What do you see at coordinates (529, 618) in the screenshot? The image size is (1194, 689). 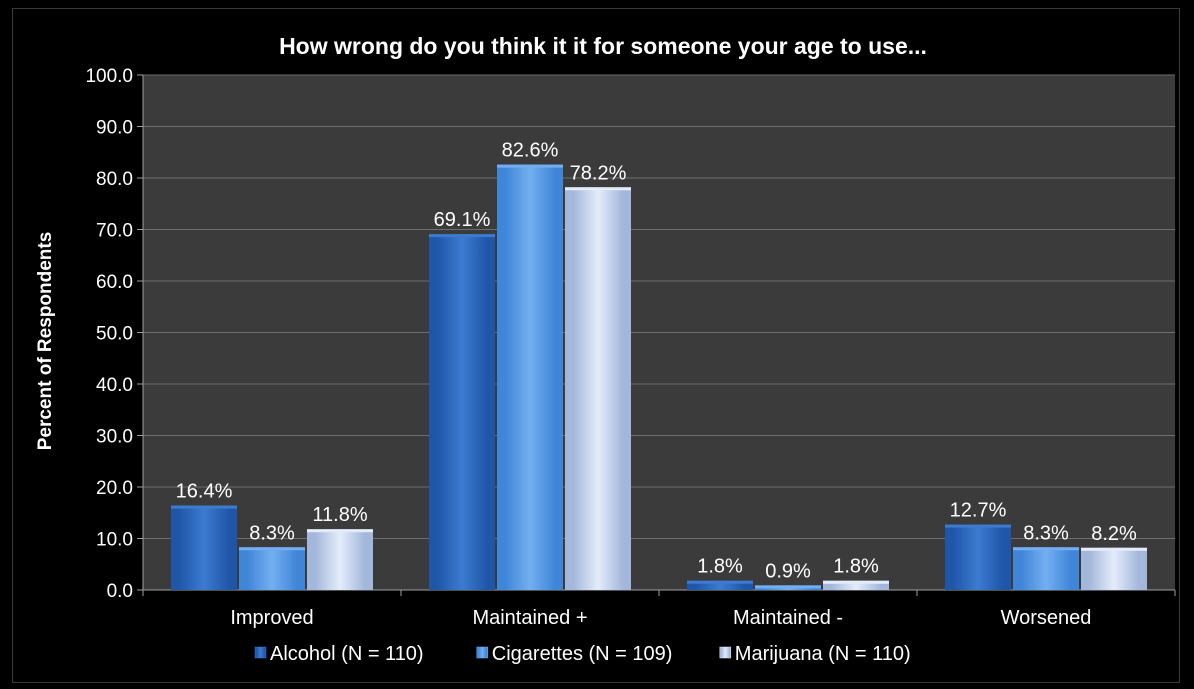 I see `x-tick-label: Maintained +` at bounding box center [529, 618].